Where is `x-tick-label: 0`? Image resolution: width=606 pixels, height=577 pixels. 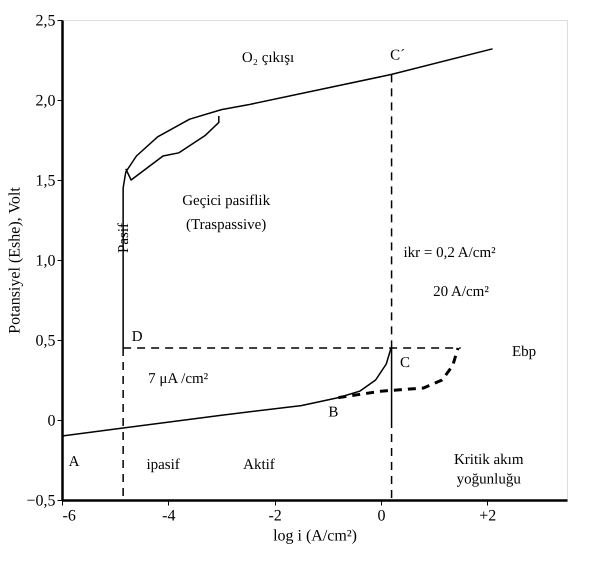 x-tick-label: 0 is located at coordinates (381, 516).